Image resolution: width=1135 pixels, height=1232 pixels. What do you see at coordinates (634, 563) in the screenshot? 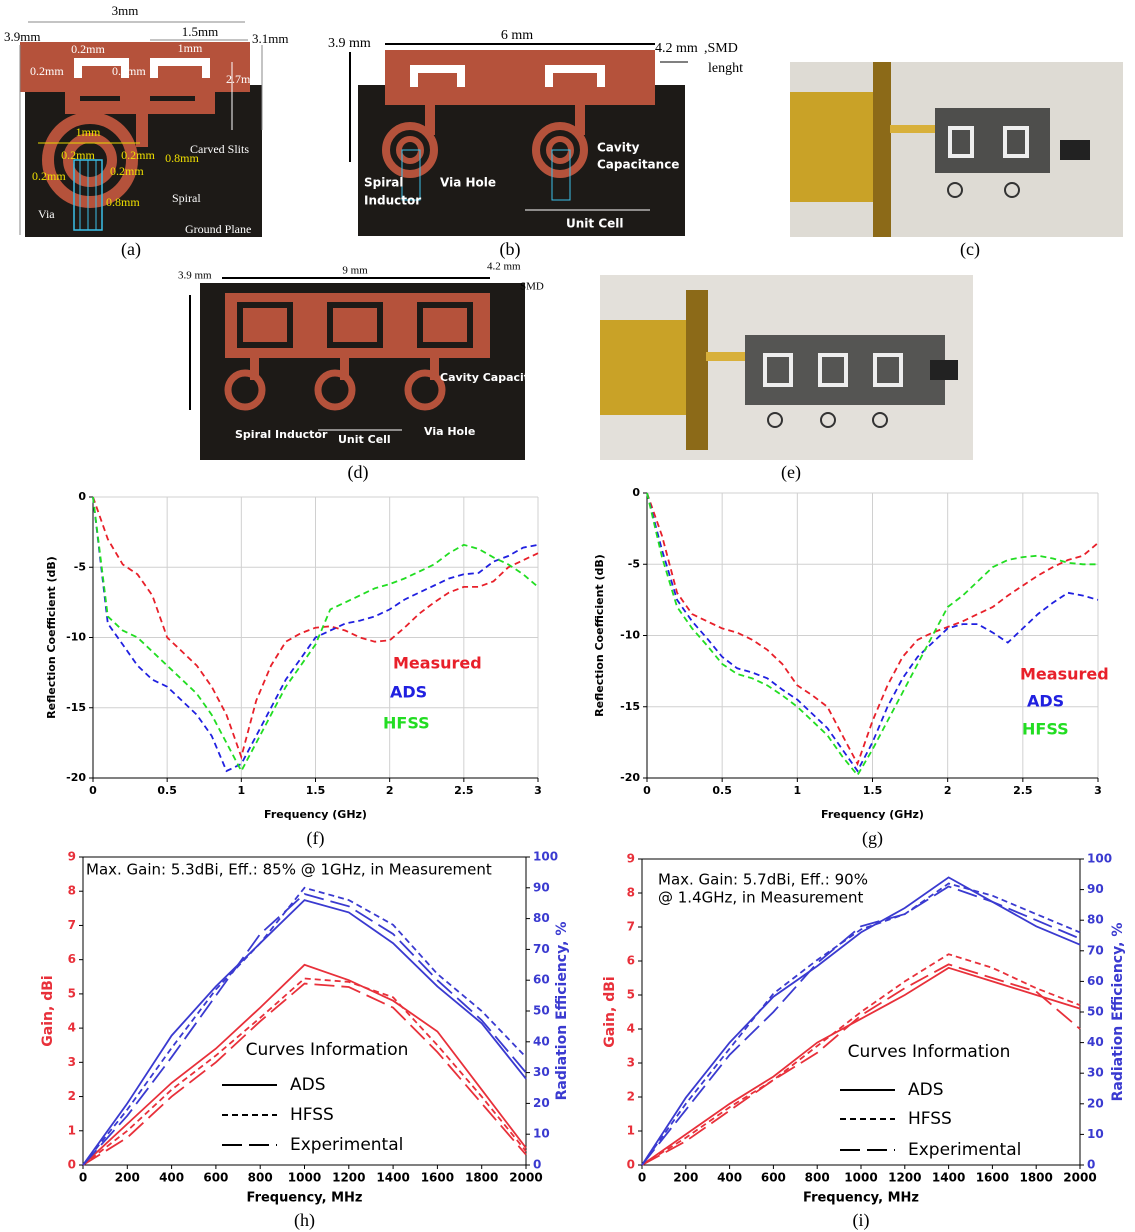
I see `y-tick-label: -5` at bounding box center [634, 563].